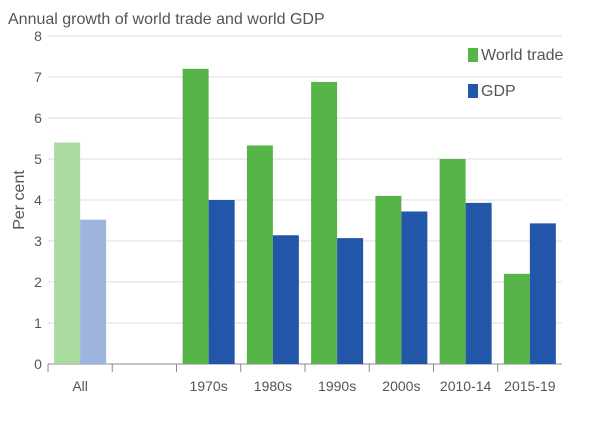  Describe the element at coordinates (473, 91) in the screenshot. I see `legend-swatch-gdp` at that location.